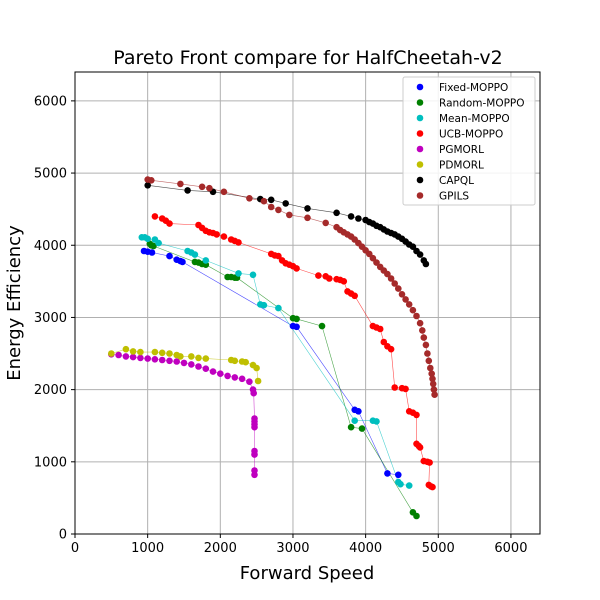 Image resolution: width=600 pixels, height=600 pixels. What do you see at coordinates (50, 246) in the screenshot?
I see `y-tick-label: 4000` at bounding box center [50, 246].